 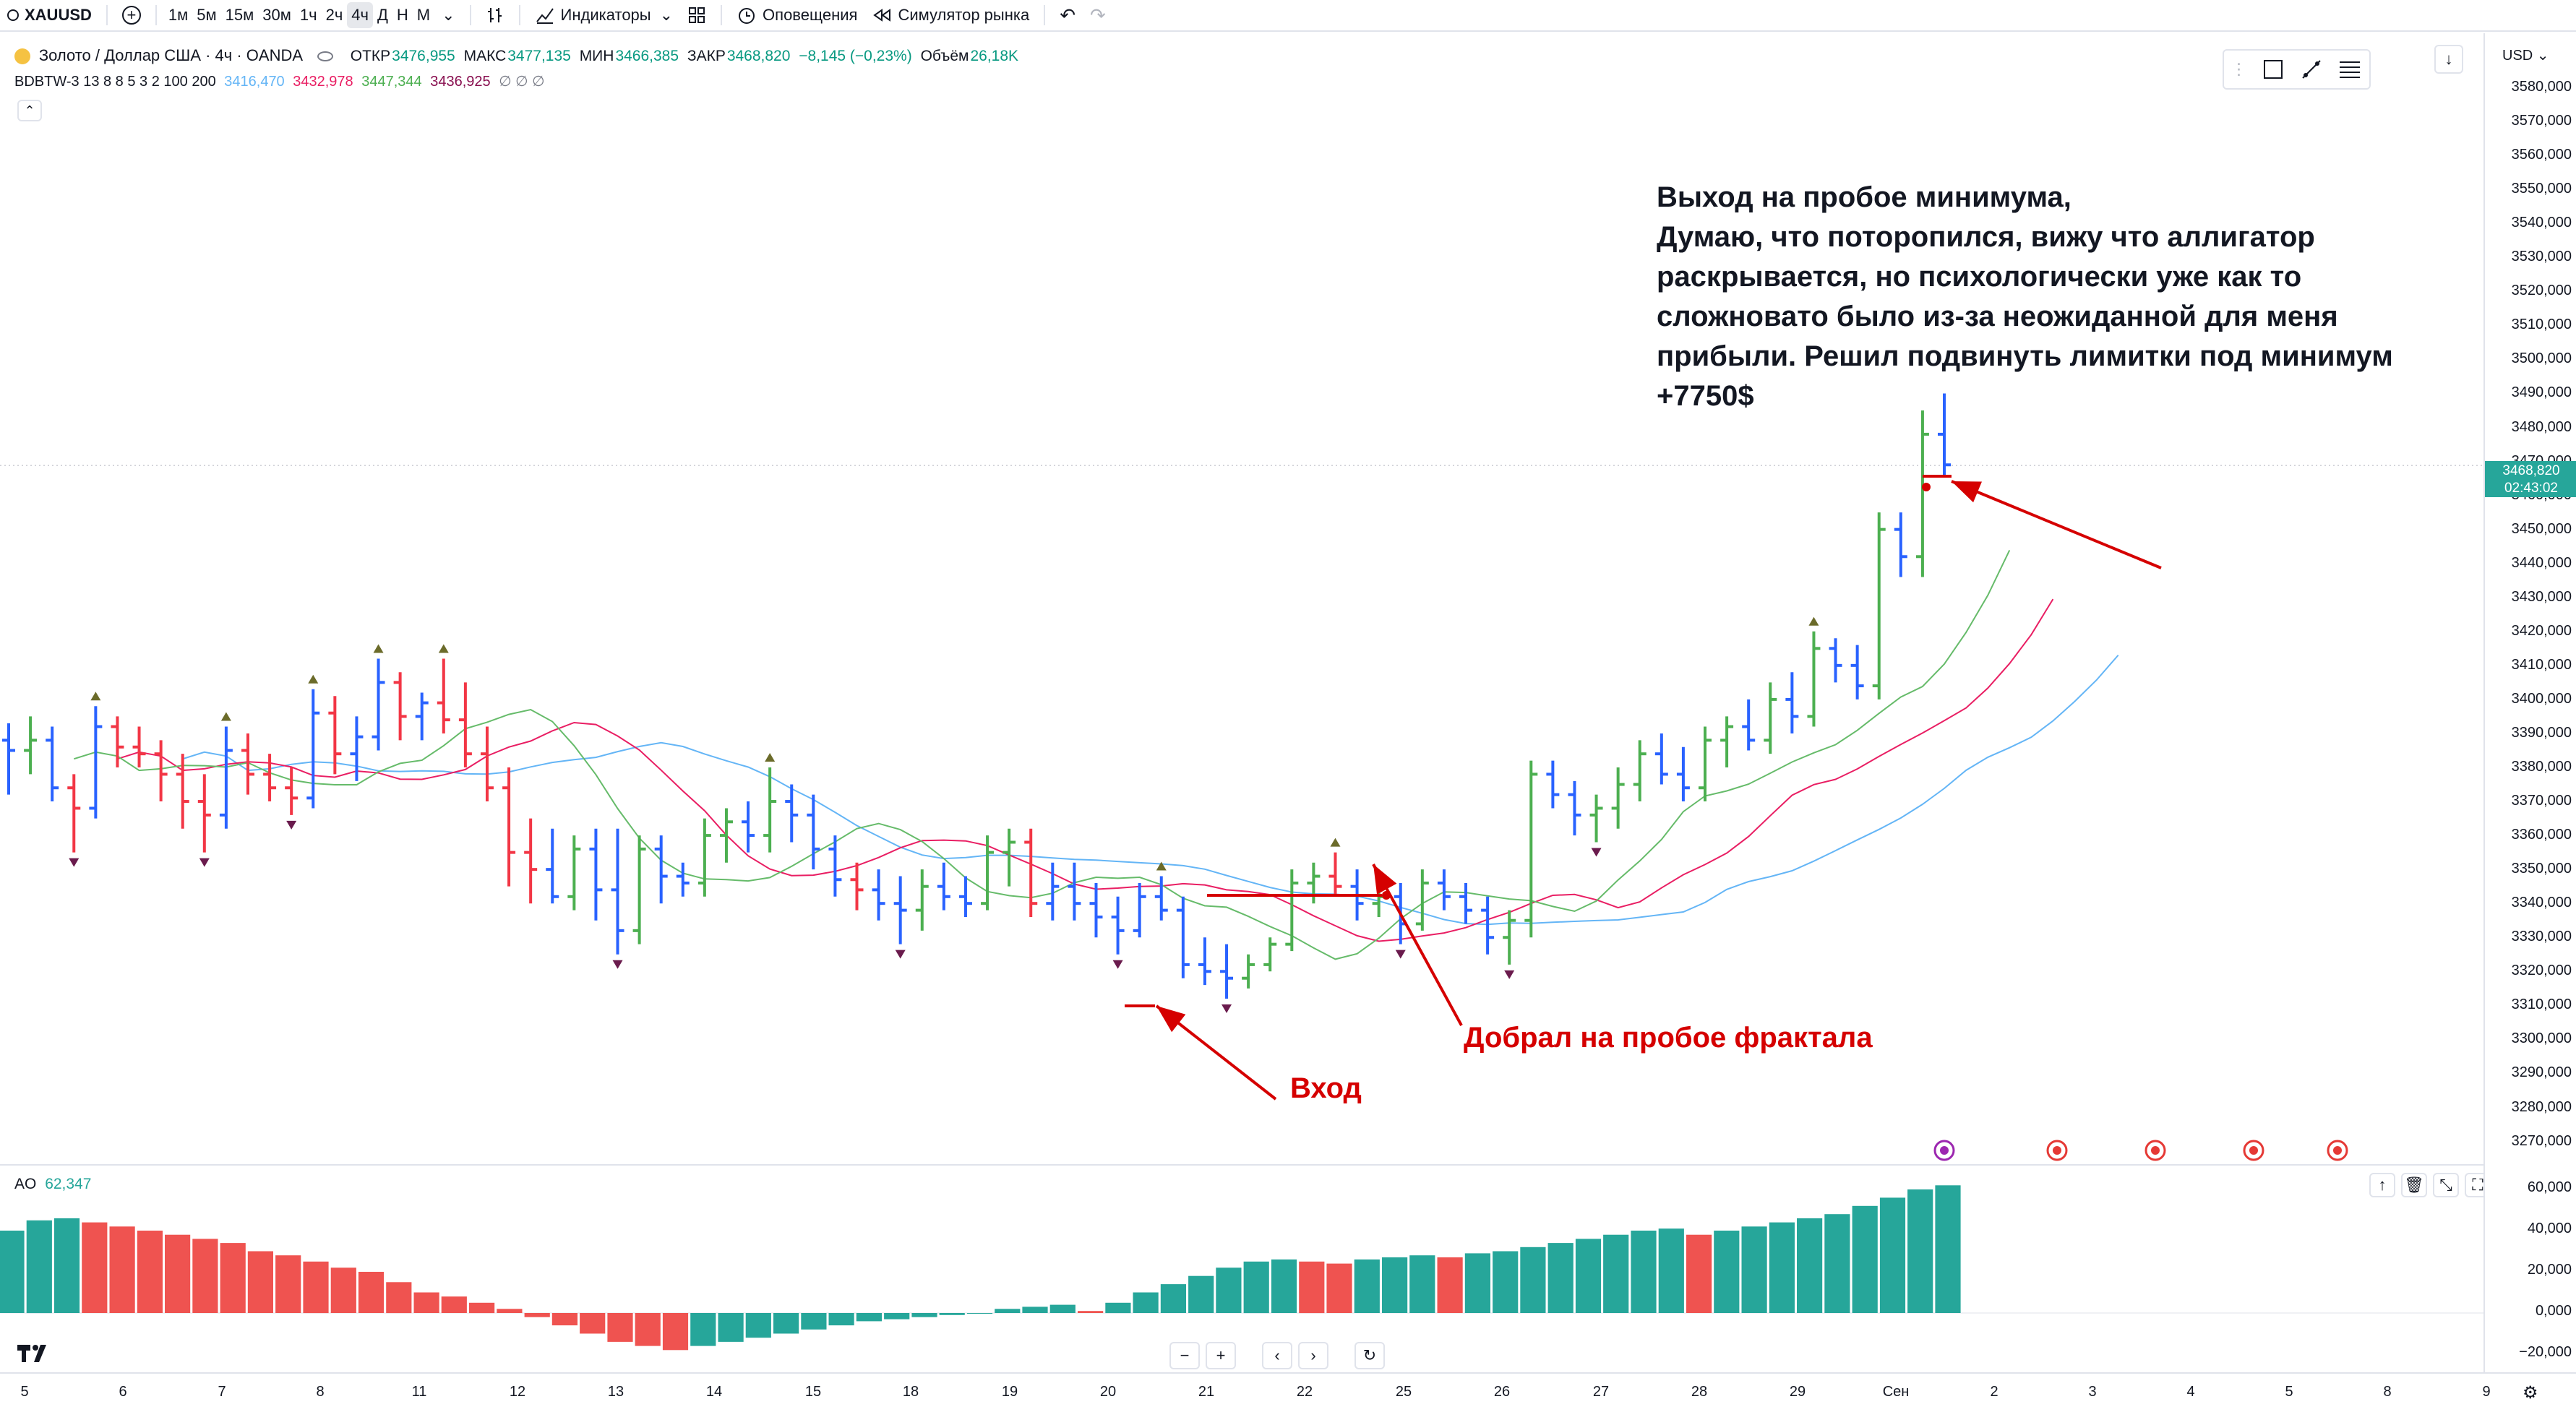 What do you see at coordinates (950, 15) in the screenshot?
I see `replay-button: Симулятор рынка` at bounding box center [950, 15].